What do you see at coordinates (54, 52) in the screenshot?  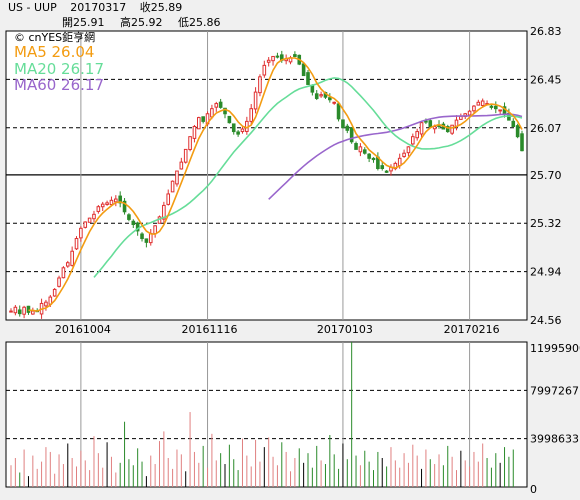 I see `legend-ma5: MA5 26.04` at bounding box center [54, 52].